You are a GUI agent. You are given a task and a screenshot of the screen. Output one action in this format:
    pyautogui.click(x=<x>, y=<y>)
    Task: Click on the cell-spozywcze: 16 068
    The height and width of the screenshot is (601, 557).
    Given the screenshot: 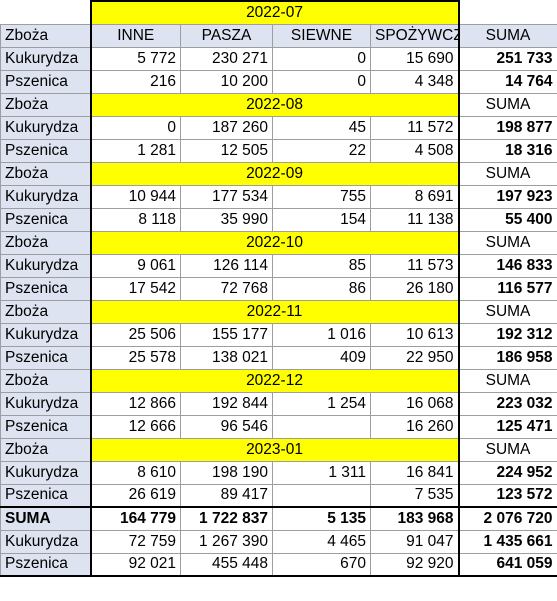 What is the action you would take?
    pyautogui.click(x=414, y=403)
    